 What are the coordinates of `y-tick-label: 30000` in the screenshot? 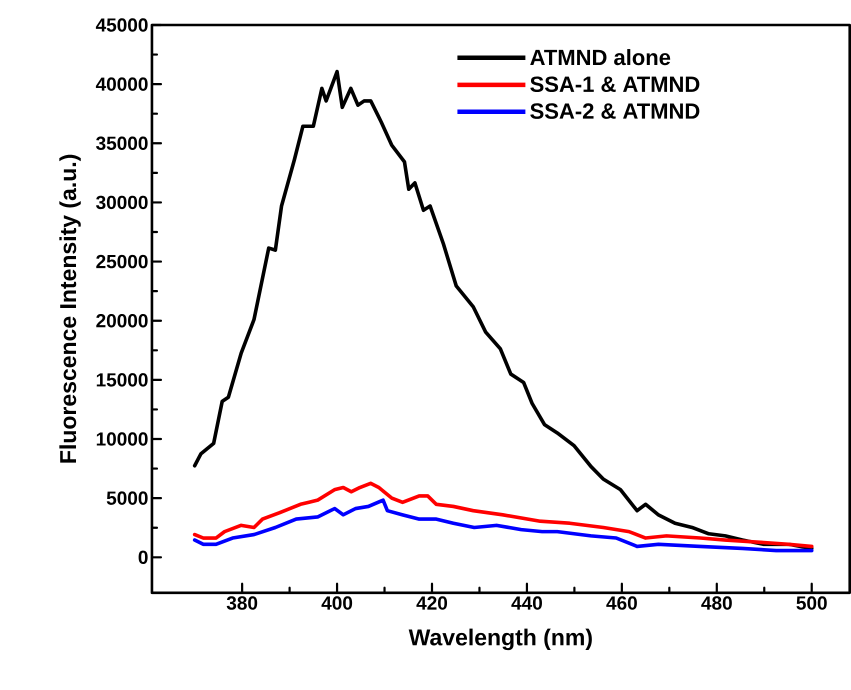 It's located at (122, 203).